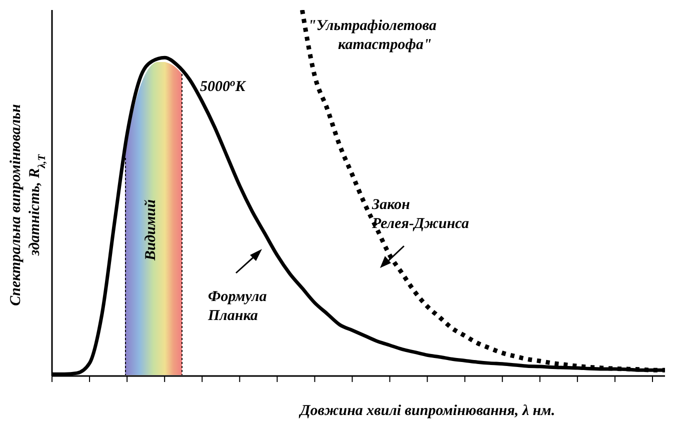 The height and width of the screenshot is (426, 675). Describe the element at coordinates (372, 35) in the screenshot. I see `annotation: "Ультрафіолетова катастрофа"` at that location.